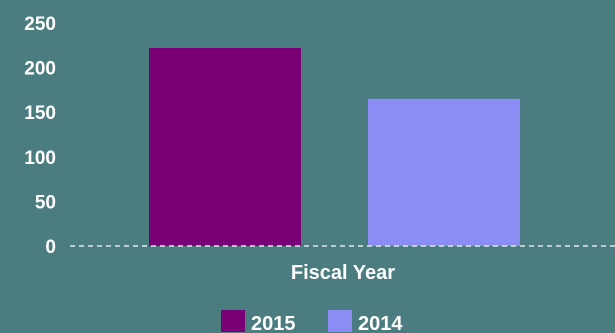 This screenshot has height=333, width=615. Describe the element at coordinates (340, 321) in the screenshot. I see `legend-swatch-2014` at that location.